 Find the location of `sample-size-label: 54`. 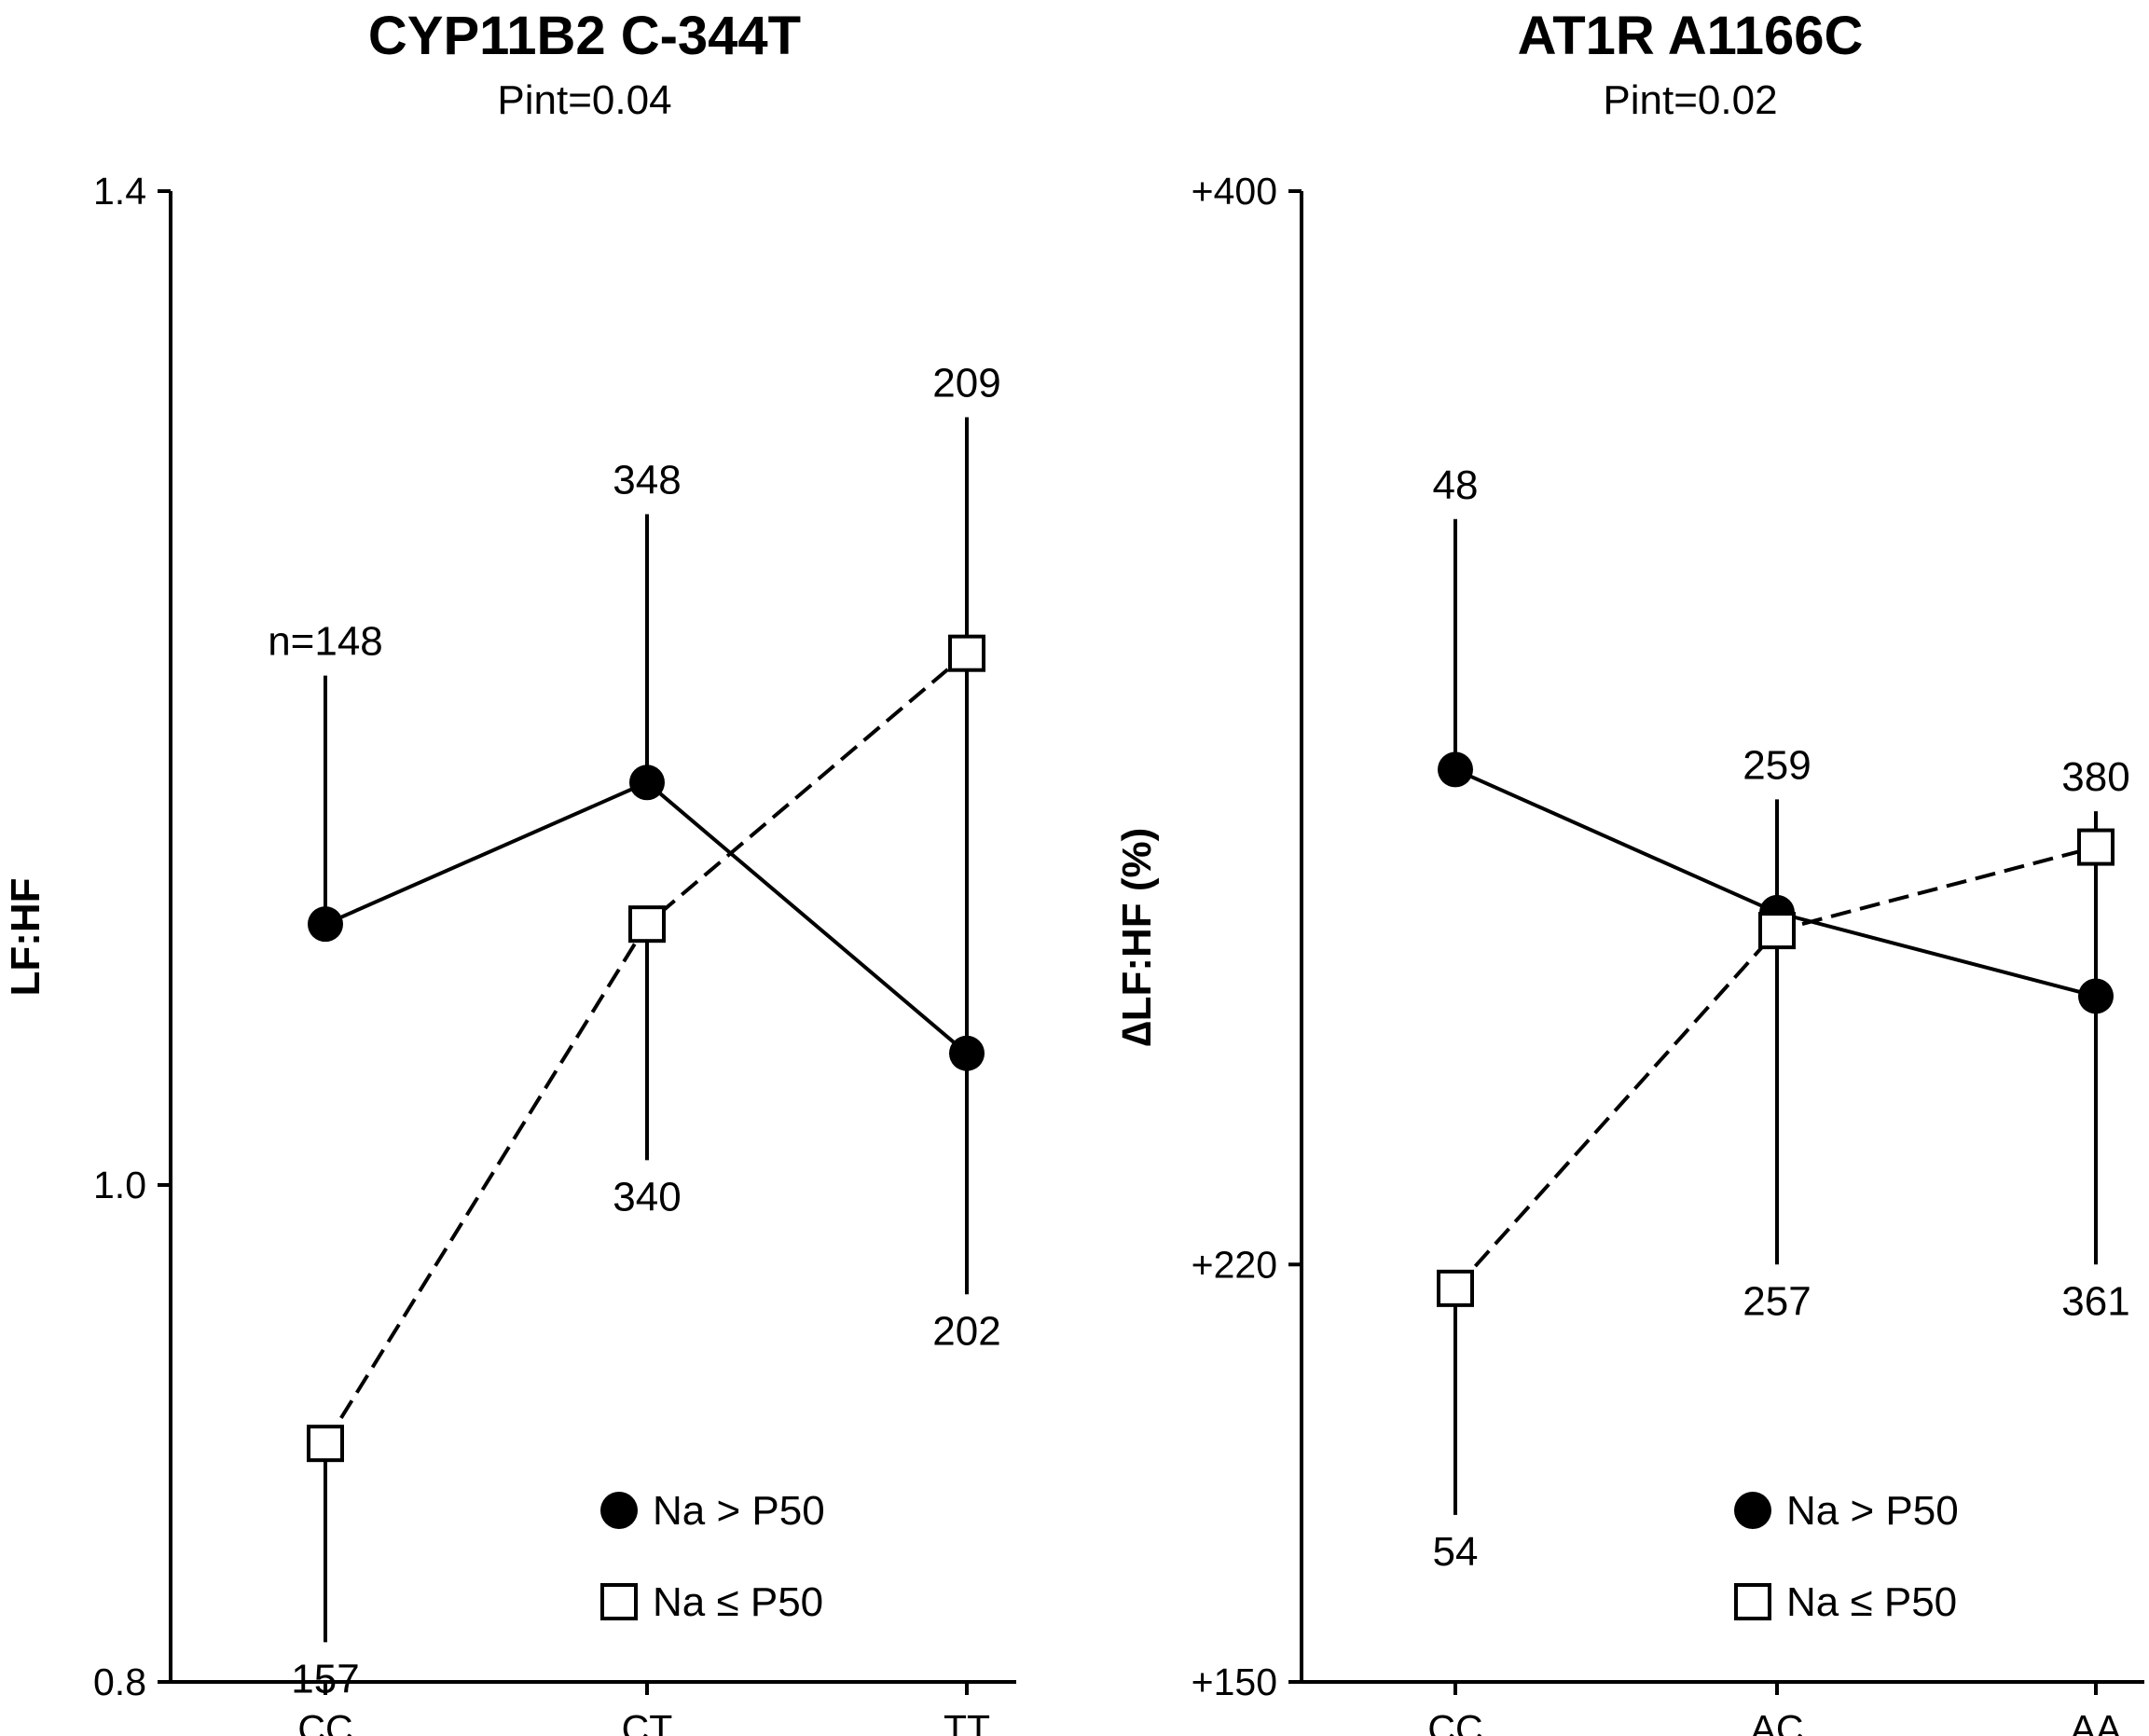

sample-size-label: 54 is located at coordinates (1456, 1552).